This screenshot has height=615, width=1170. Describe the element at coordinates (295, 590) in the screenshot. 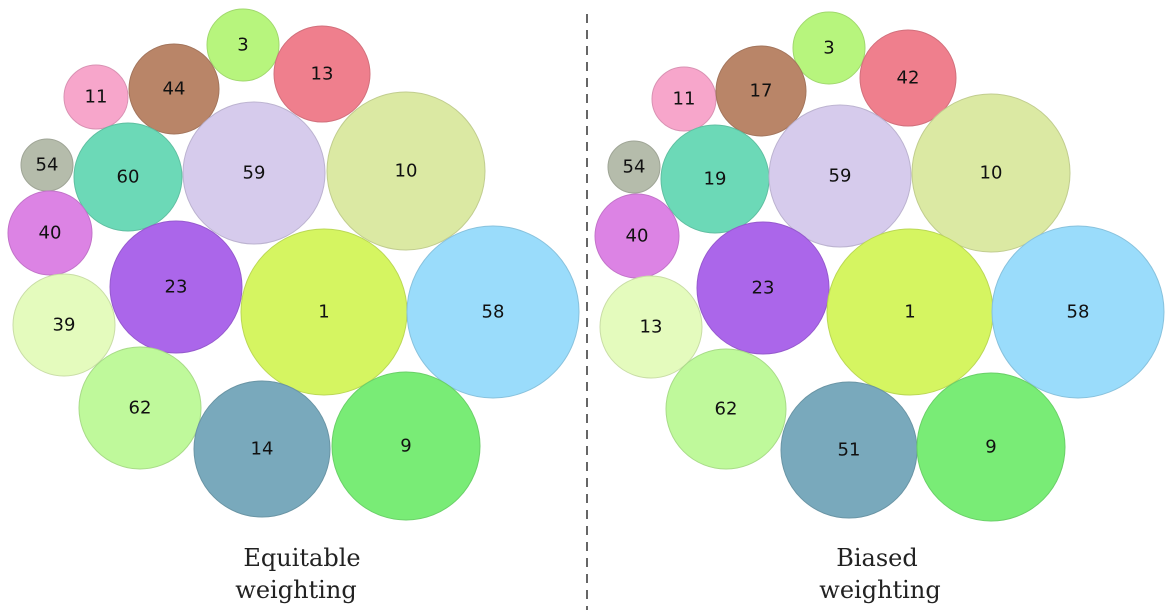

I see `equitable-caption-line-2: weighting` at that location.